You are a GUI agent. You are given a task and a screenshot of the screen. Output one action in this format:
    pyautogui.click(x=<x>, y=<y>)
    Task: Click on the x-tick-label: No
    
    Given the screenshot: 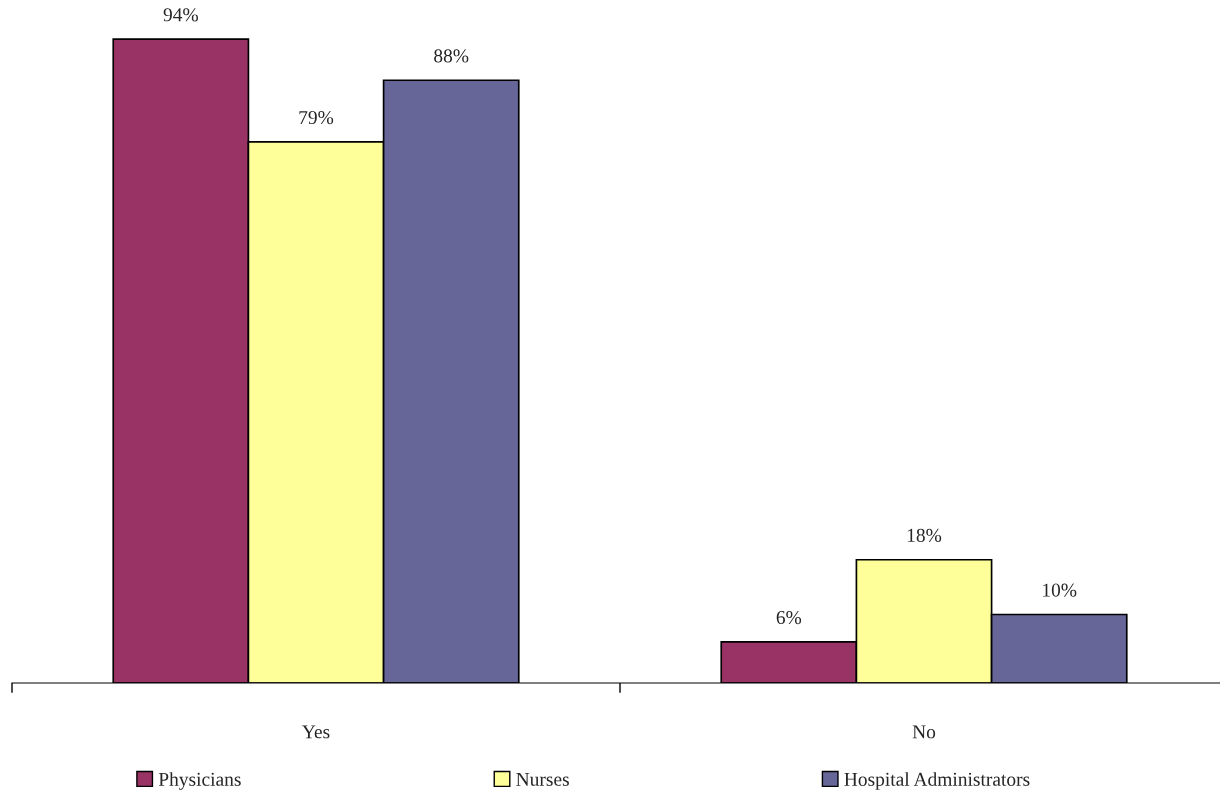 What is the action you would take?
    pyautogui.click(x=924, y=732)
    